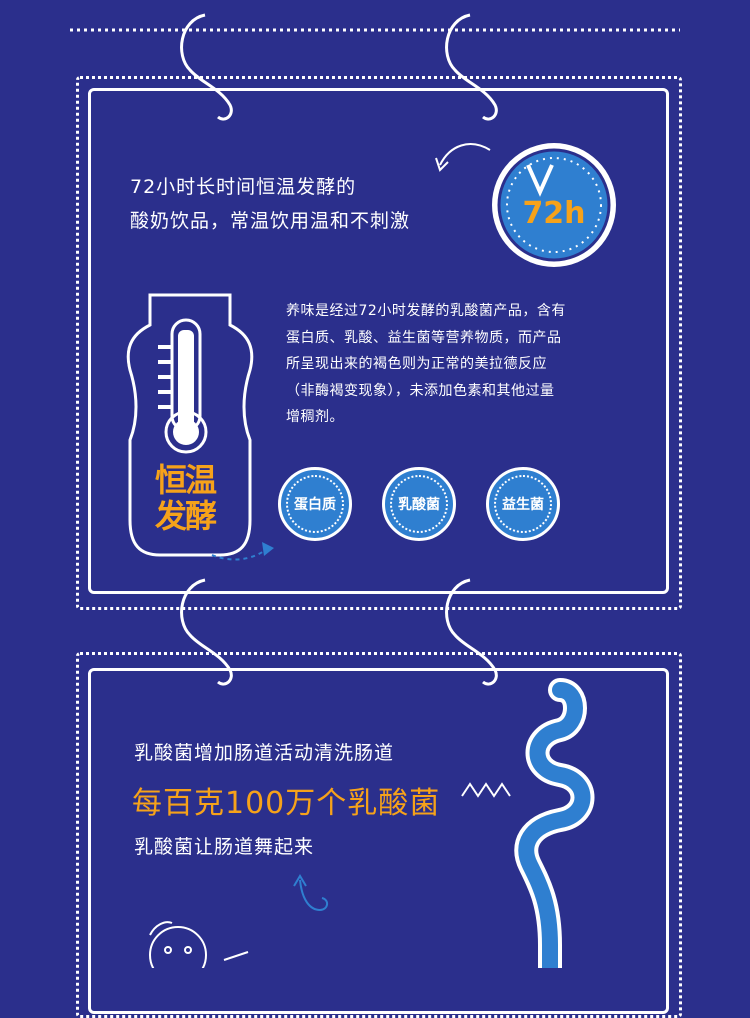 The width and height of the screenshot is (750, 1018). Describe the element at coordinates (243, 187) in the screenshot. I see `headline-line1: 72小时长时间恒温发酵的` at that location.